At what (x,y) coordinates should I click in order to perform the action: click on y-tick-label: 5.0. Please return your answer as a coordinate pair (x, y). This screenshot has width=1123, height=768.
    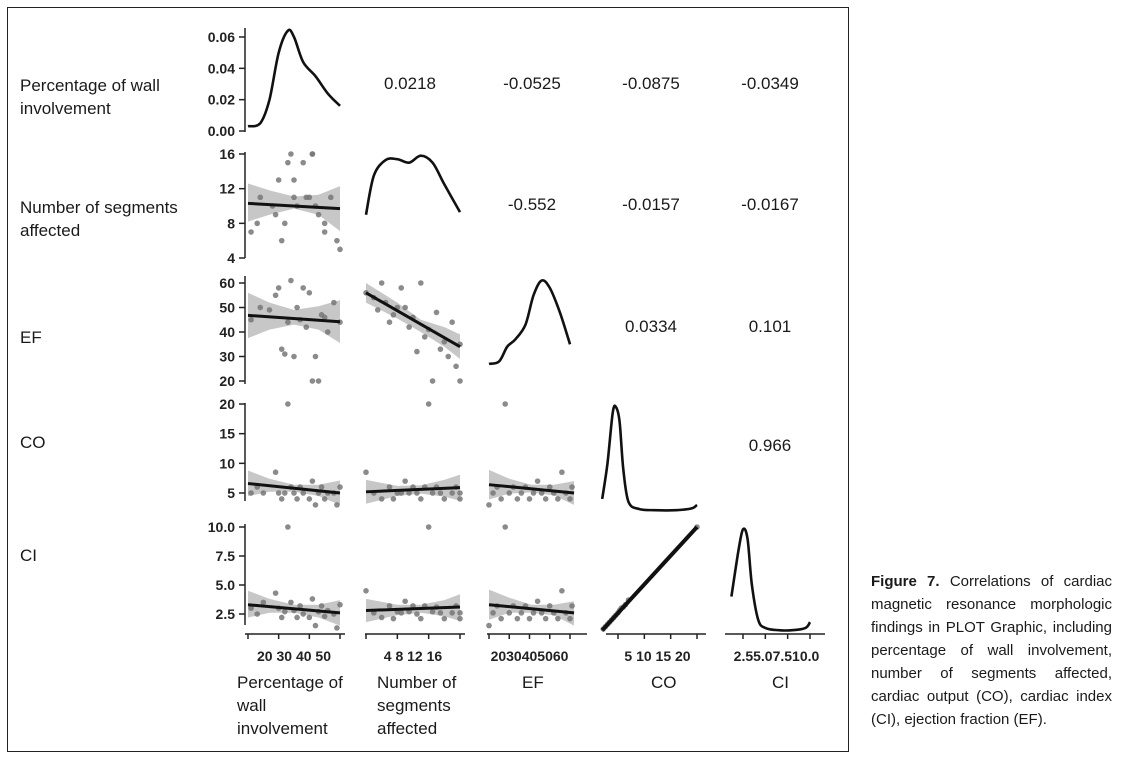
    Looking at the image, I should click on (226, 585).